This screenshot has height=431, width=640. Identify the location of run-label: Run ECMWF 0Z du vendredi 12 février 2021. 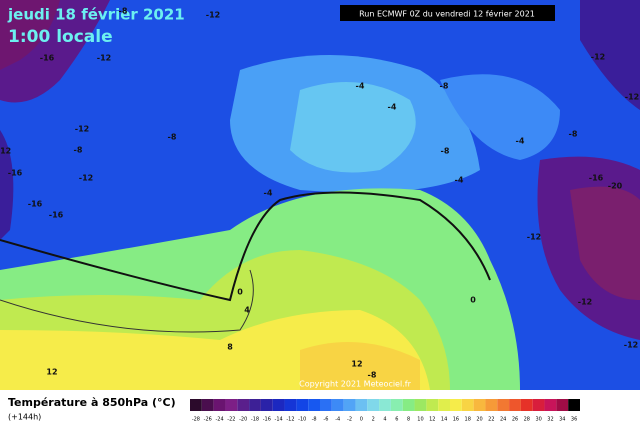
(447, 14).